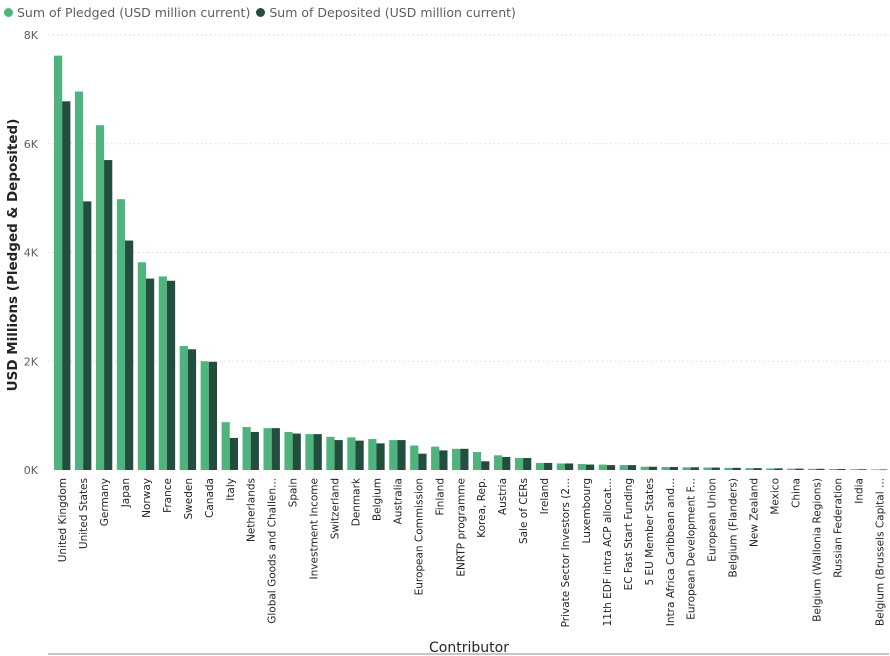  What do you see at coordinates (105, 502) in the screenshot?
I see `x-tick-label: Germany` at bounding box center [105, 502].